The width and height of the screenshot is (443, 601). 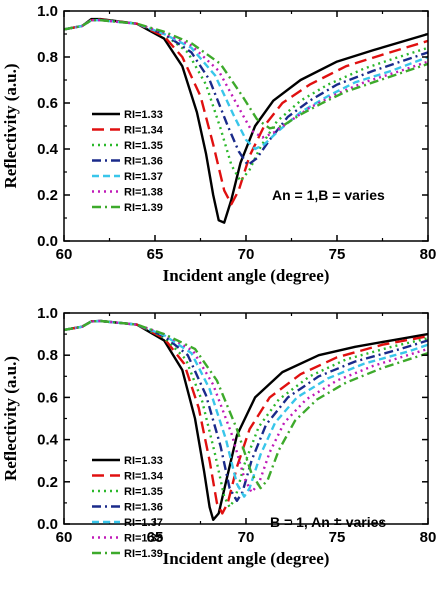 I want to click on annotation-text: An = 1,B = varies, so click(x=328, y=195).